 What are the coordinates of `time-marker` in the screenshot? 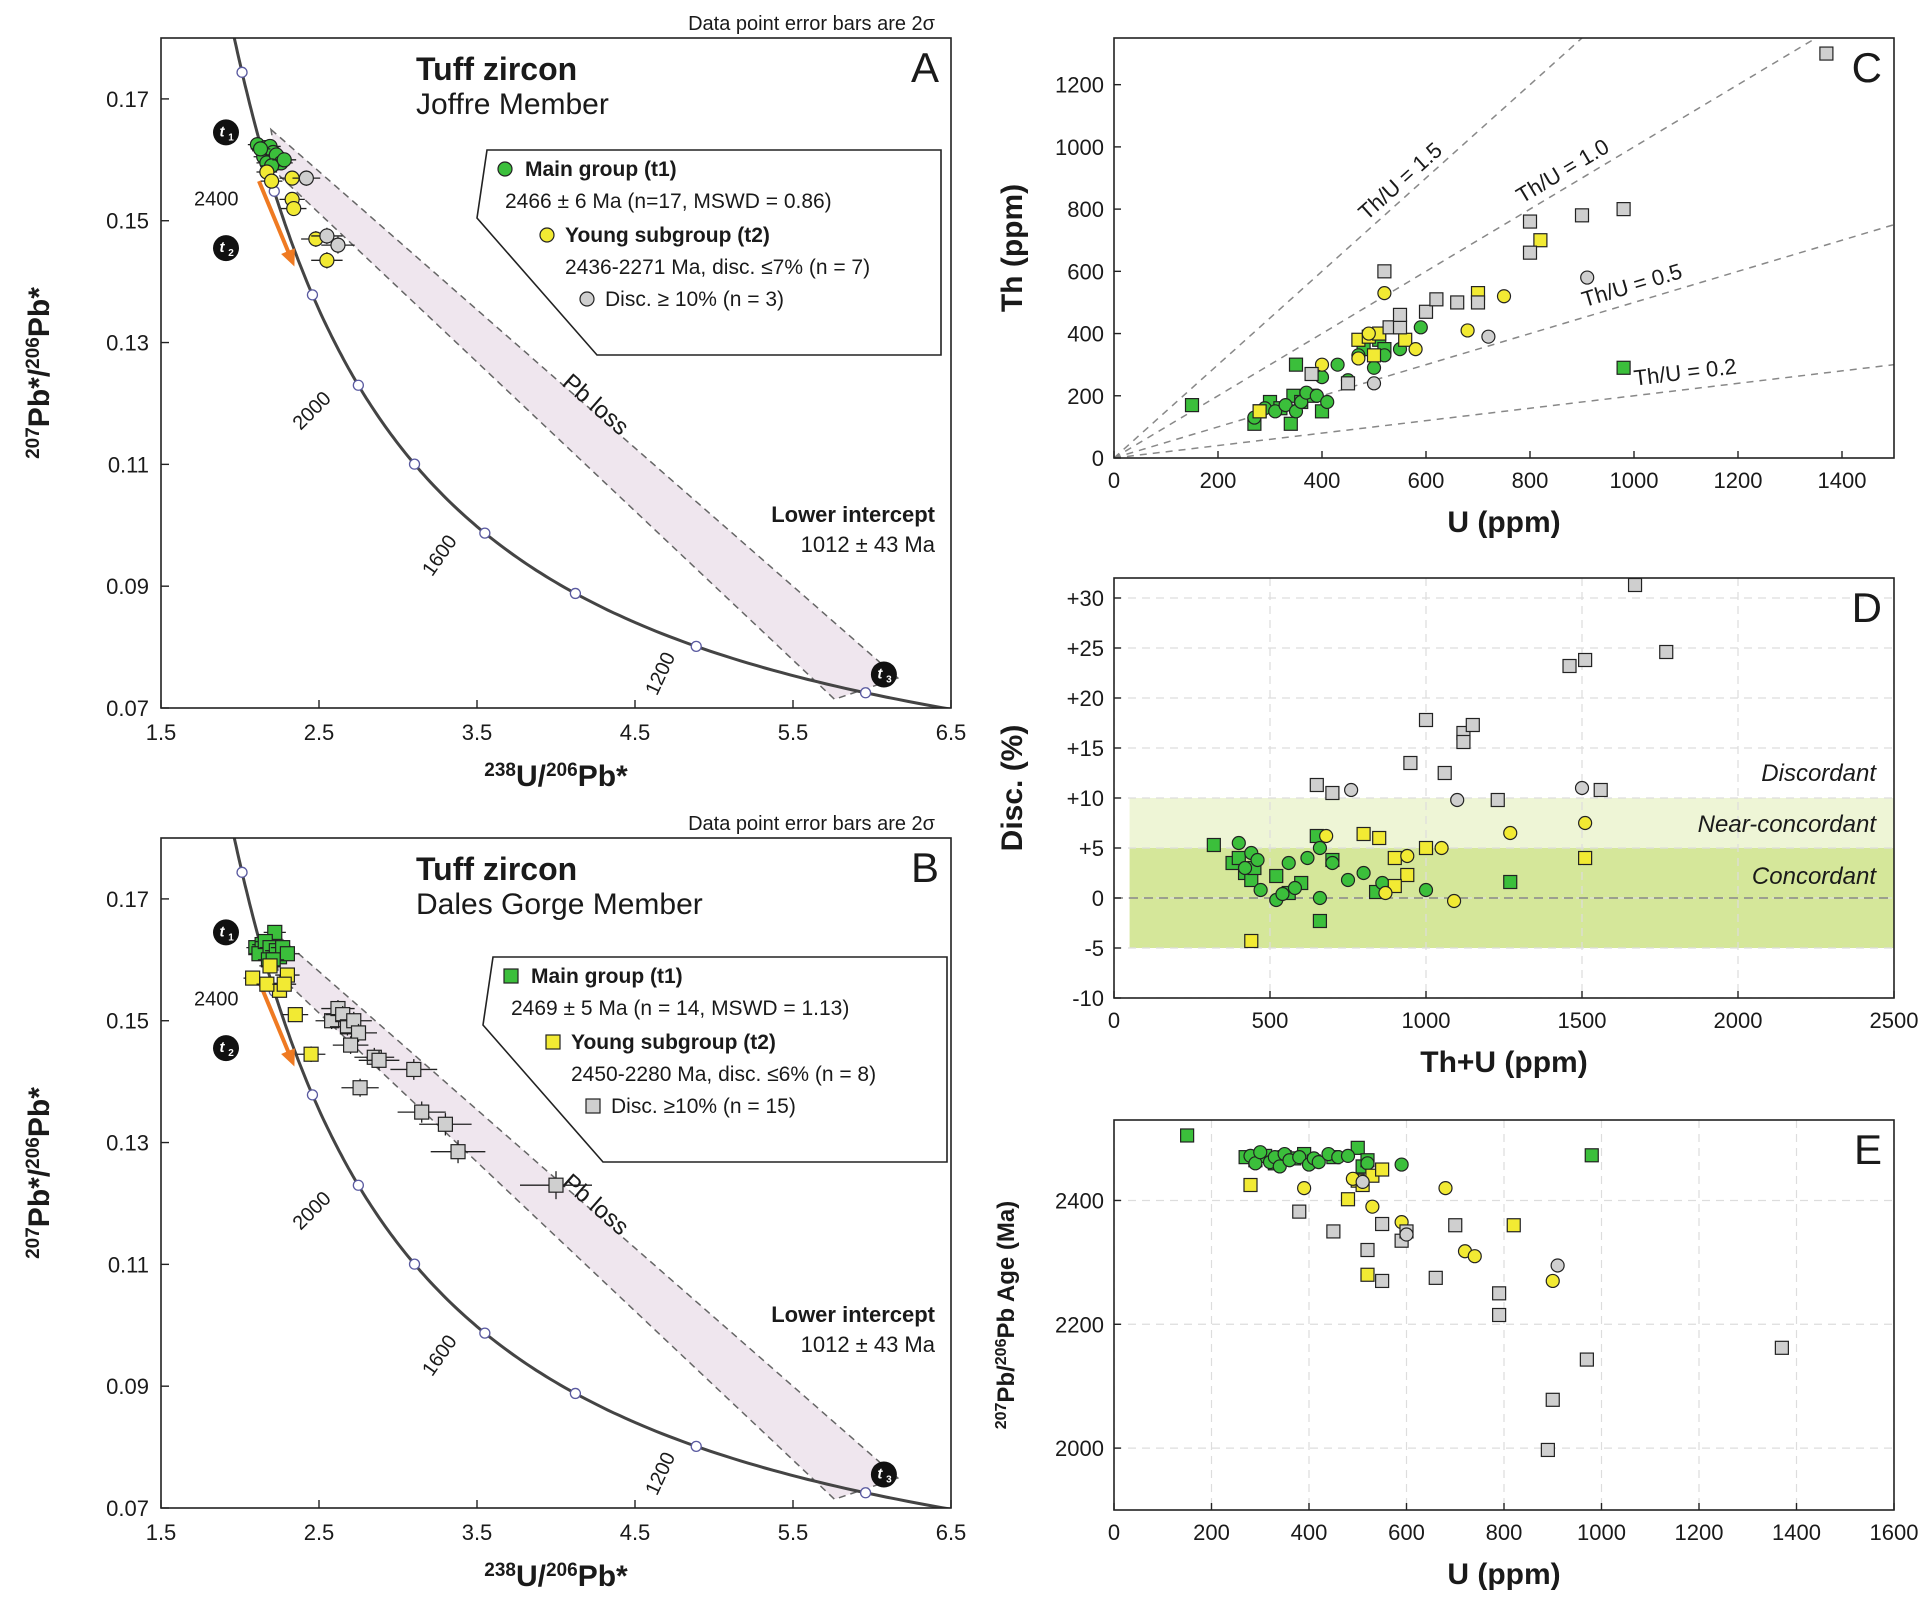 It's located at (883, 1474).